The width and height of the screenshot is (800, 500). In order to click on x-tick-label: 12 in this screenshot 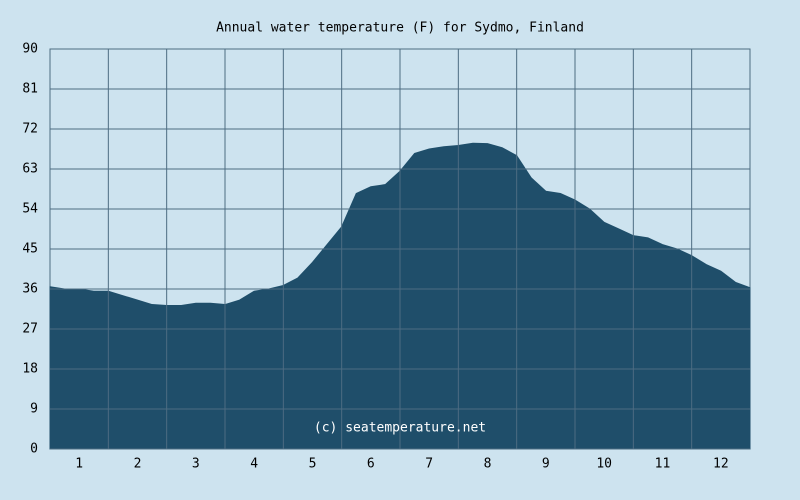, I will do `click(721, 464)`.